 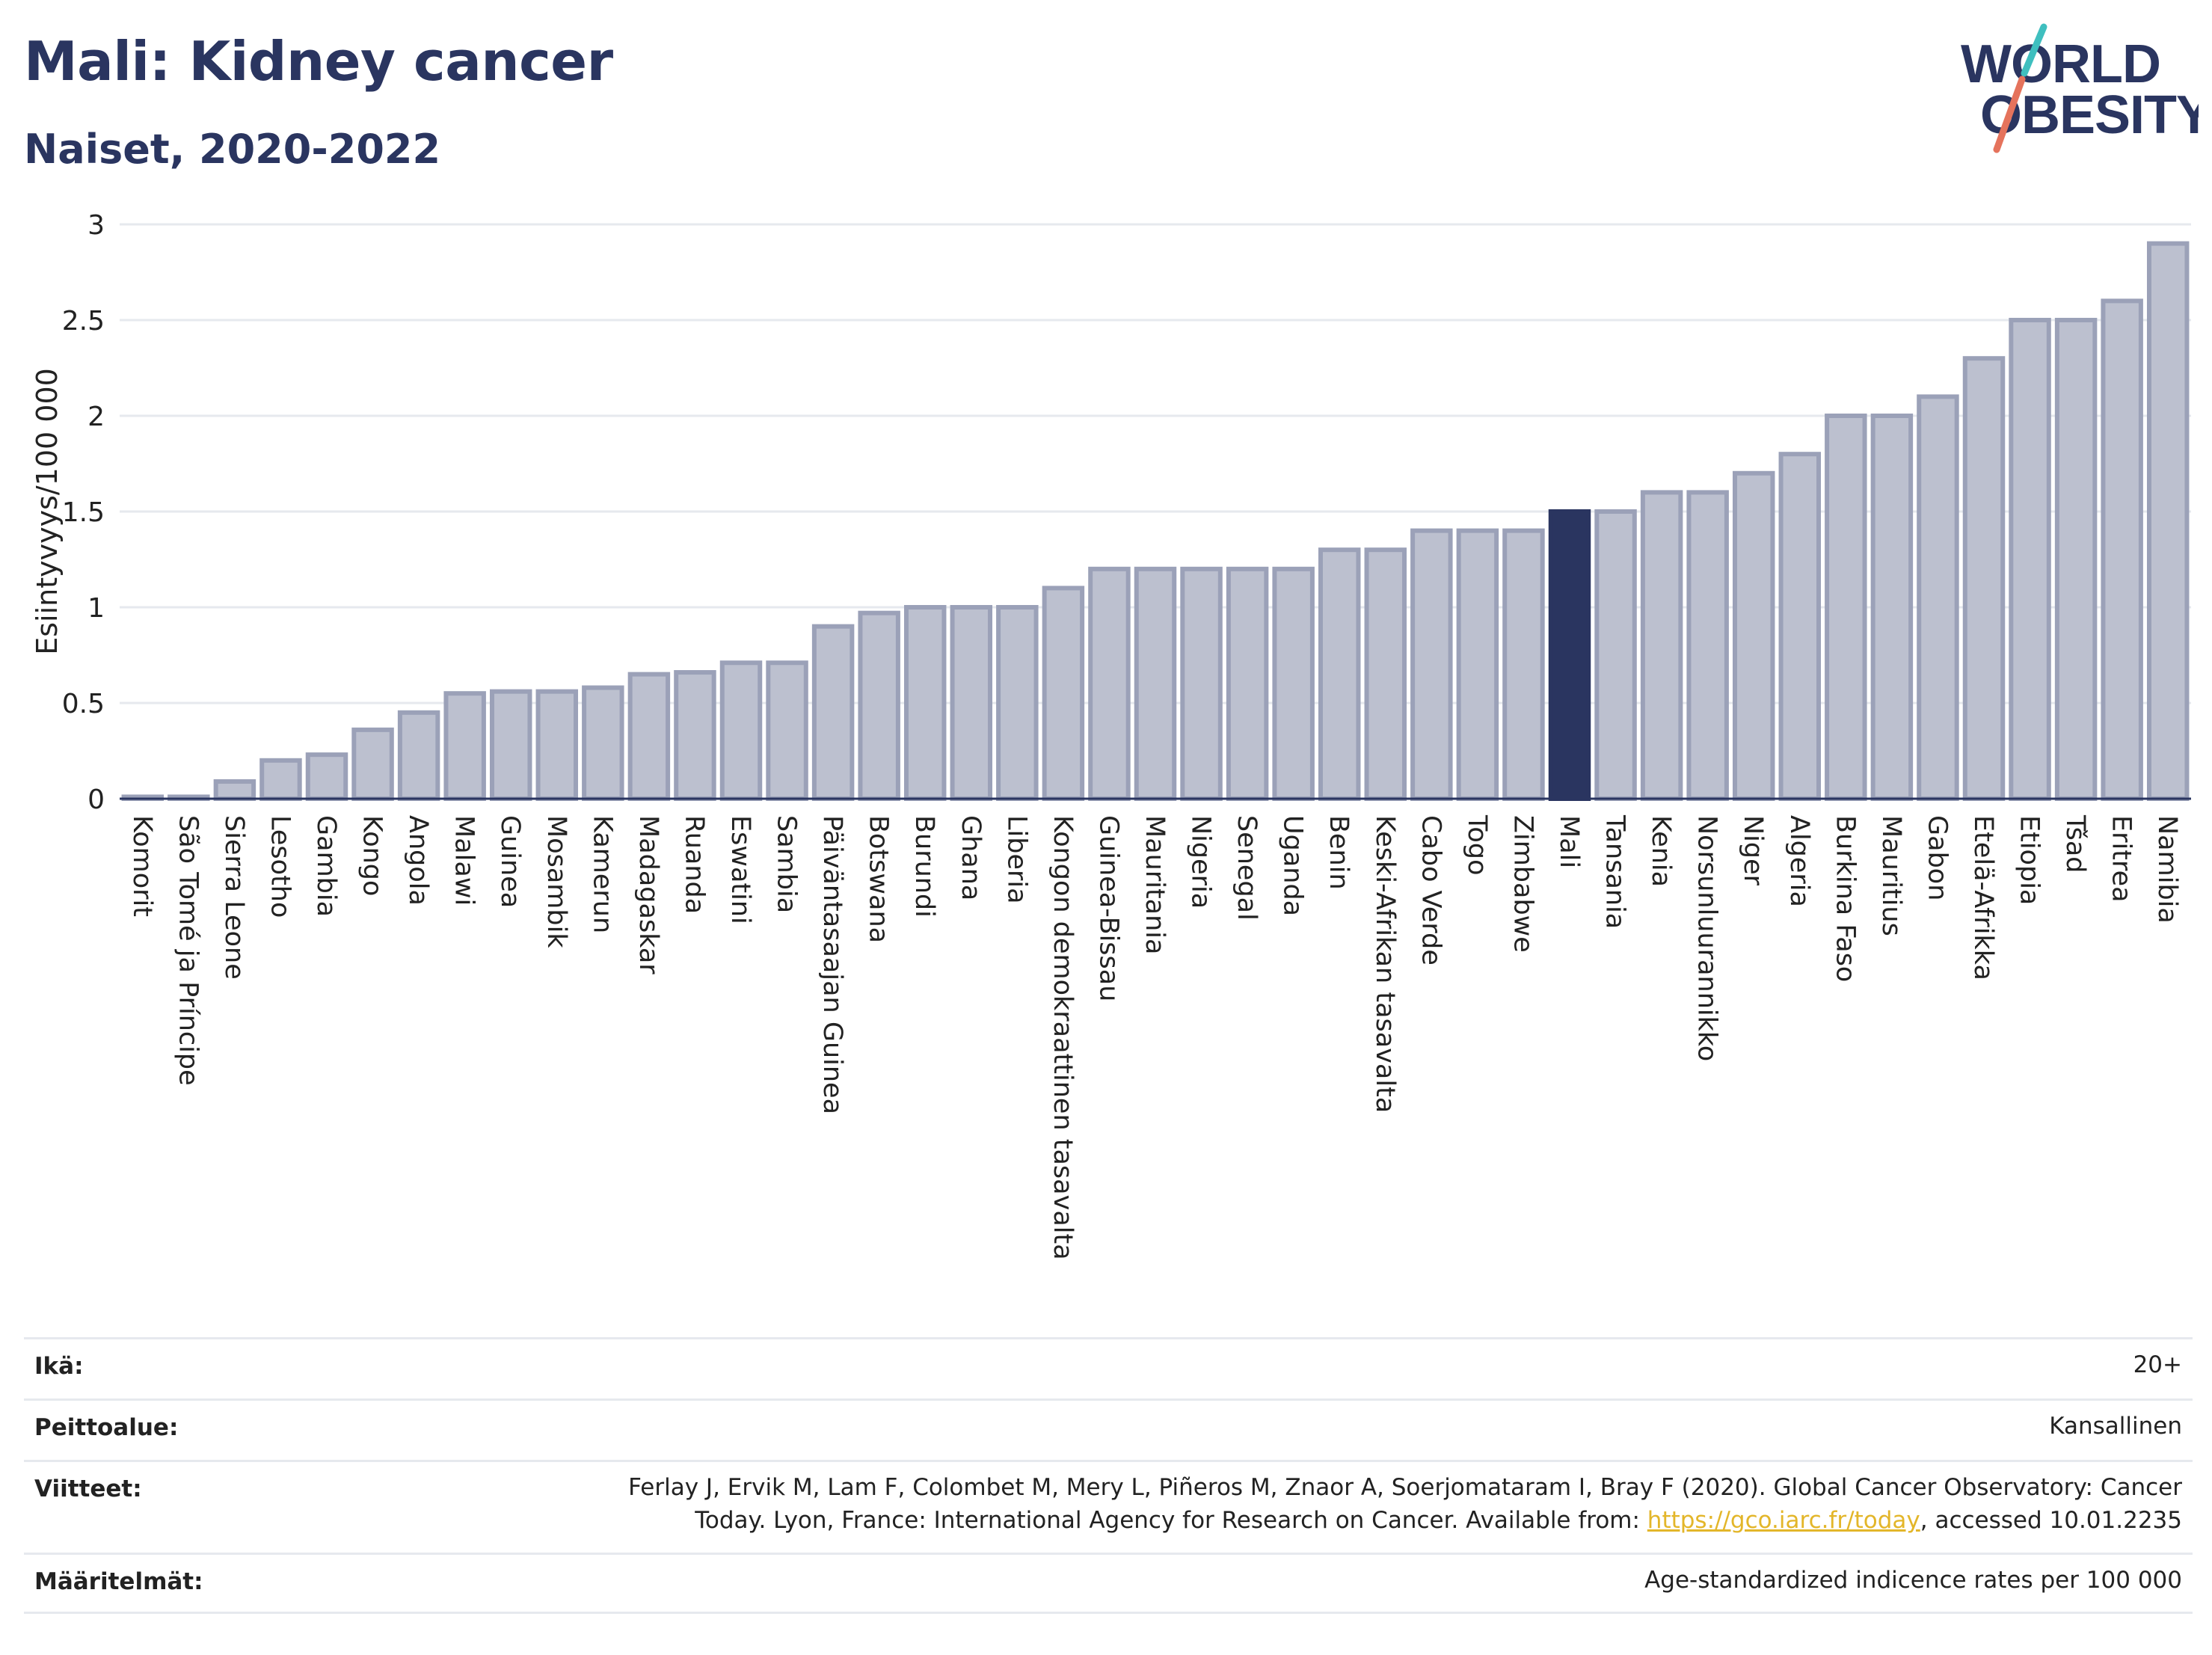 I want to click on x-tick-label: Mauritius, so click(x=1891, y=875).